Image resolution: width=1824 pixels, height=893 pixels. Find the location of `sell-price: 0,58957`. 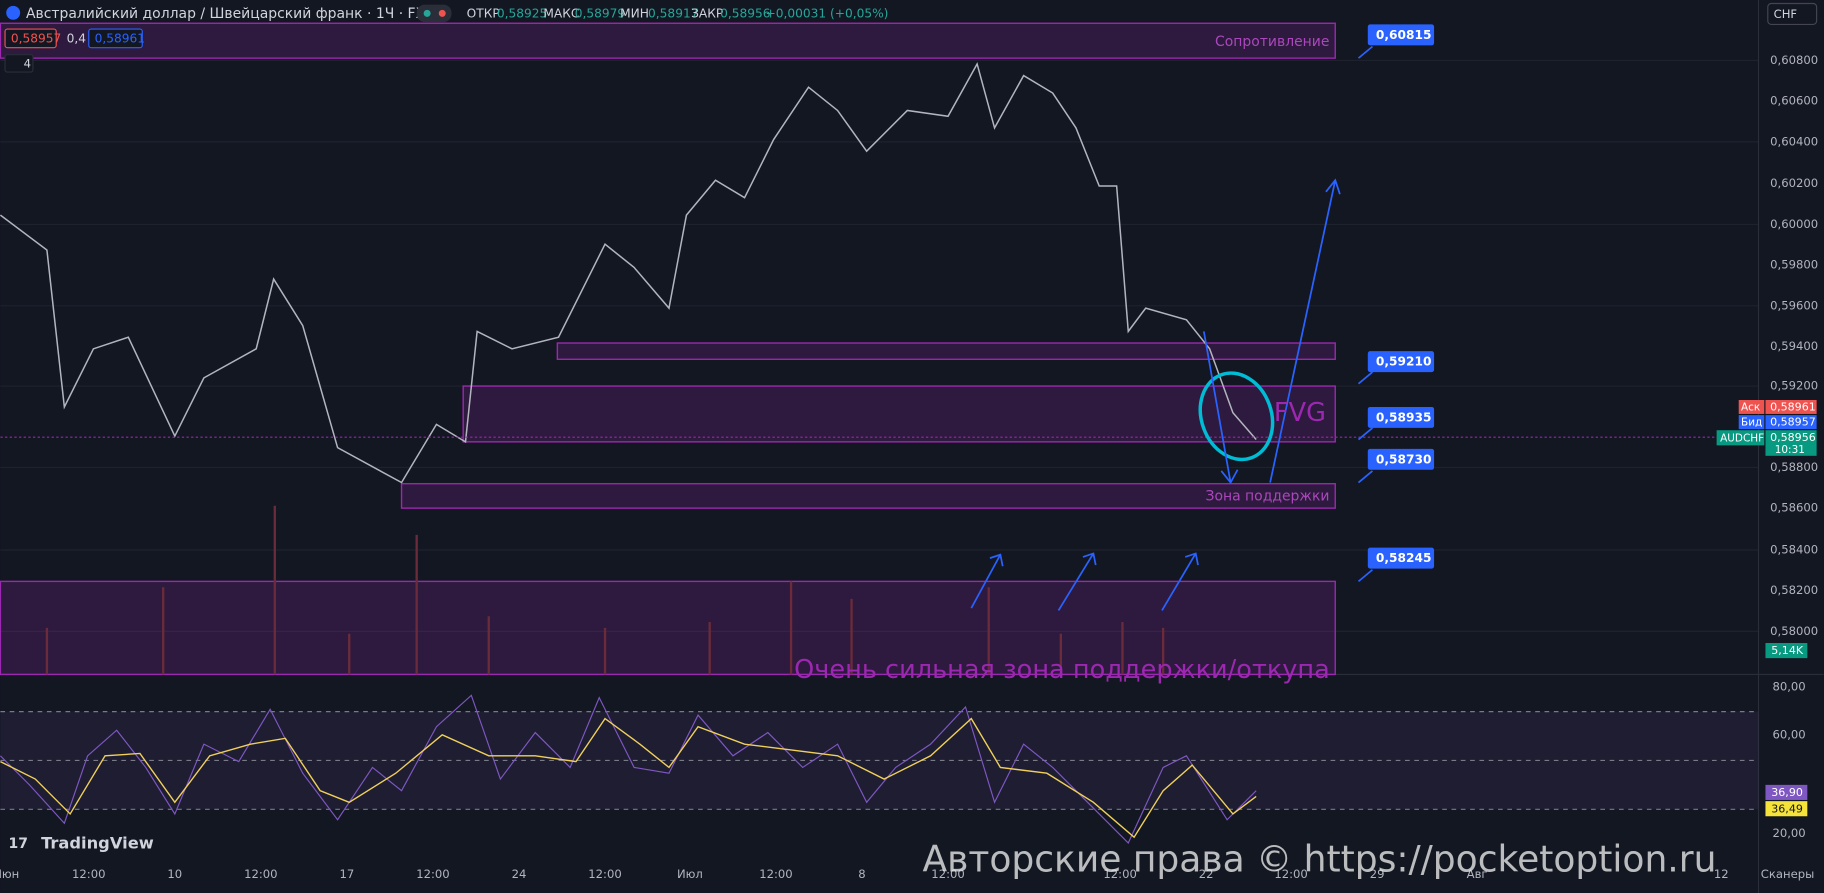

sell-price: 0,58957 is located at coordinates (36, 38).